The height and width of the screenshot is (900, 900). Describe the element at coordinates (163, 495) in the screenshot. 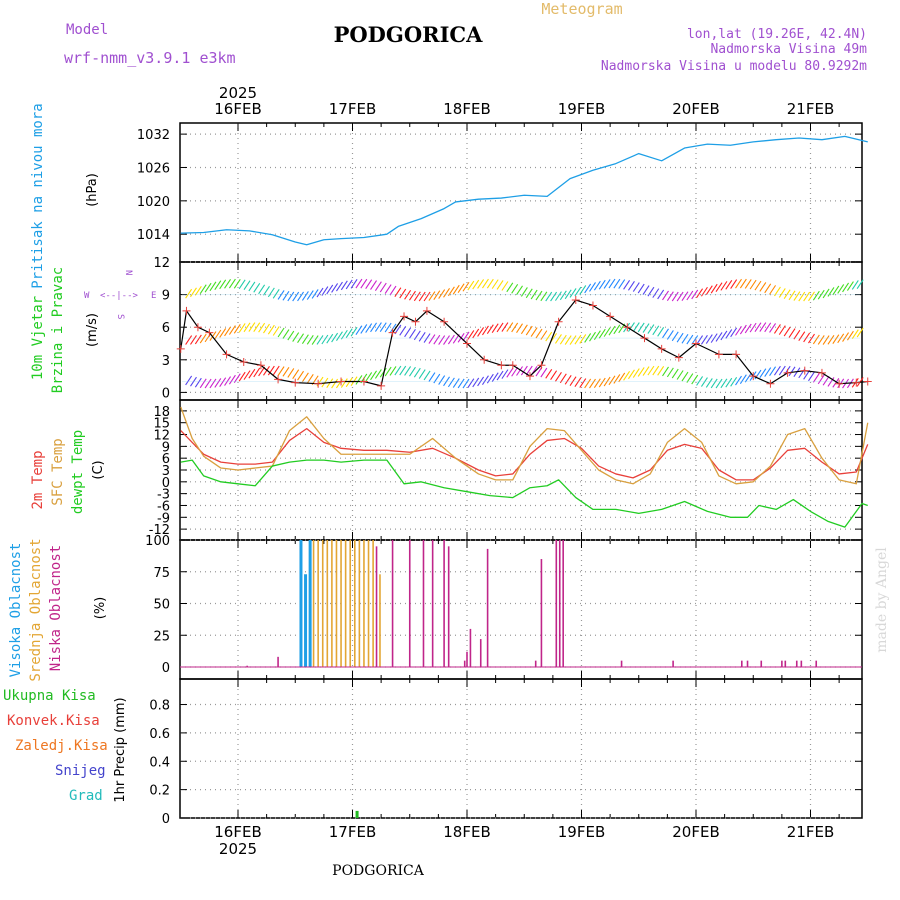

I see `y-tick-label: -3` at that location.